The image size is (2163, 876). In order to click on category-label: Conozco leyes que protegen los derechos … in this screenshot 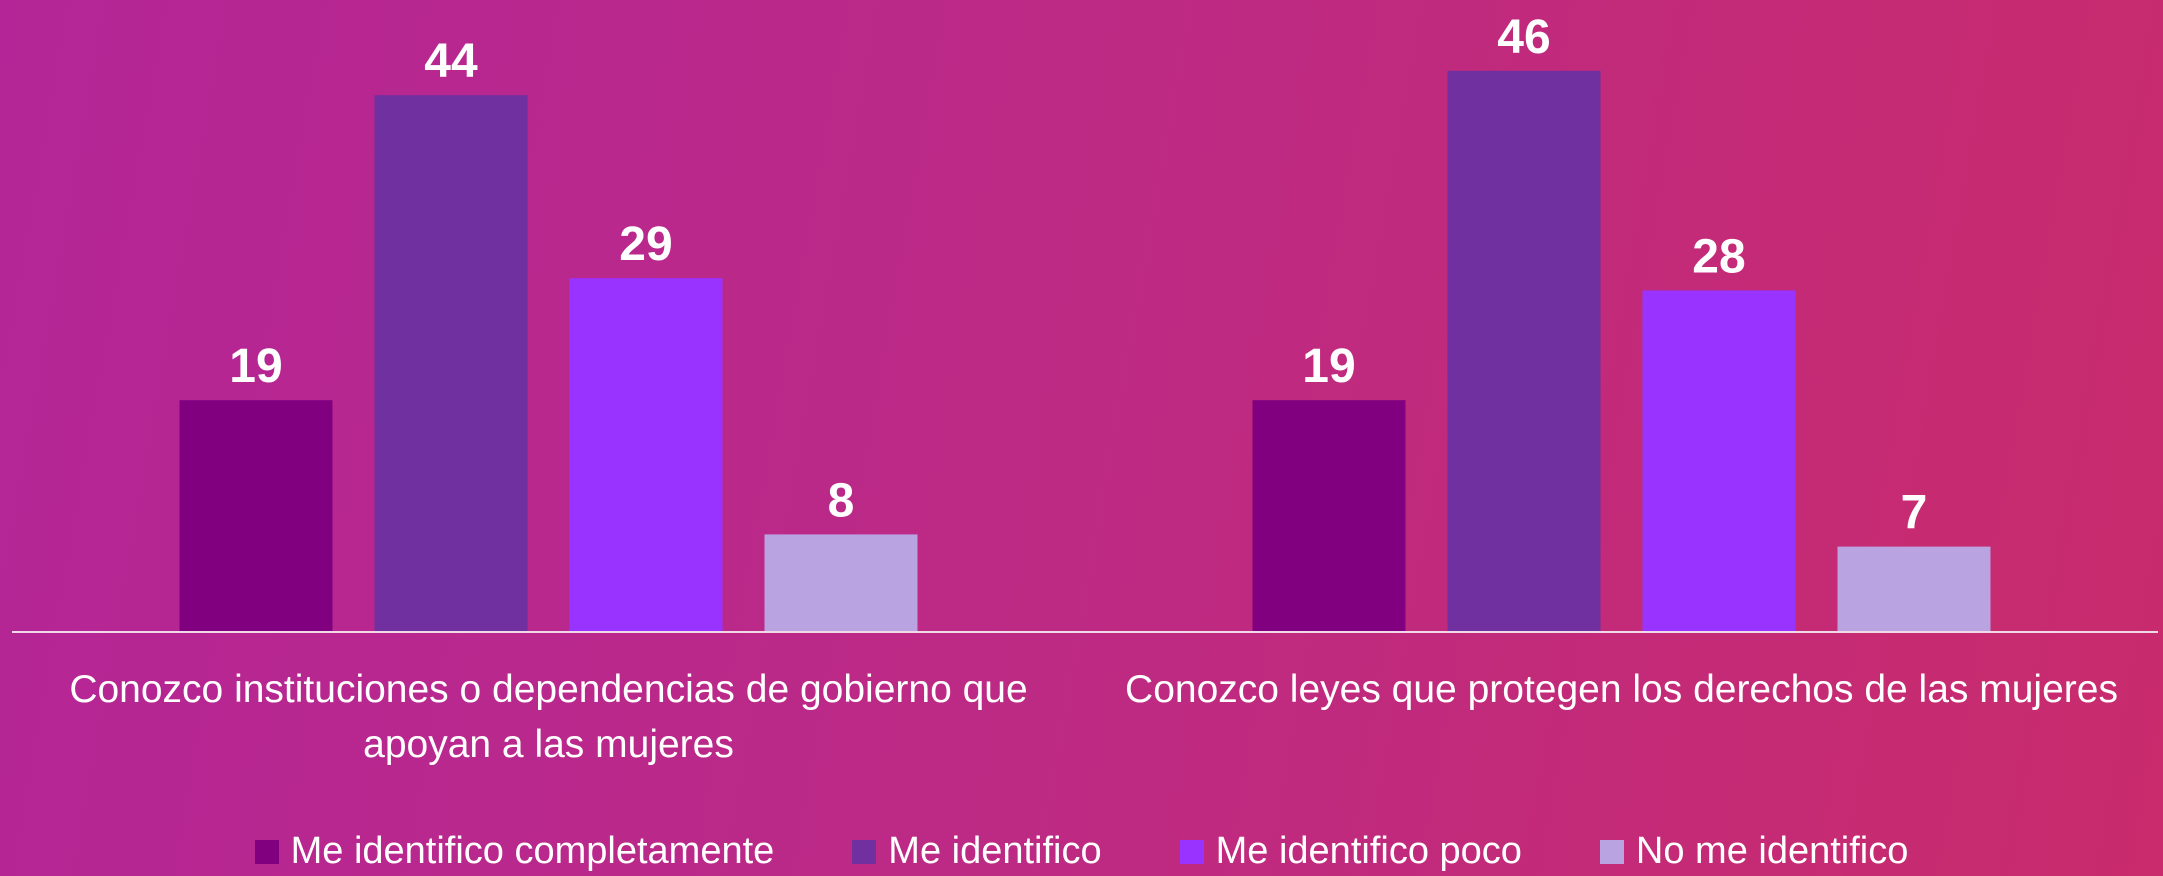, I will do `click(1621, 689)`.